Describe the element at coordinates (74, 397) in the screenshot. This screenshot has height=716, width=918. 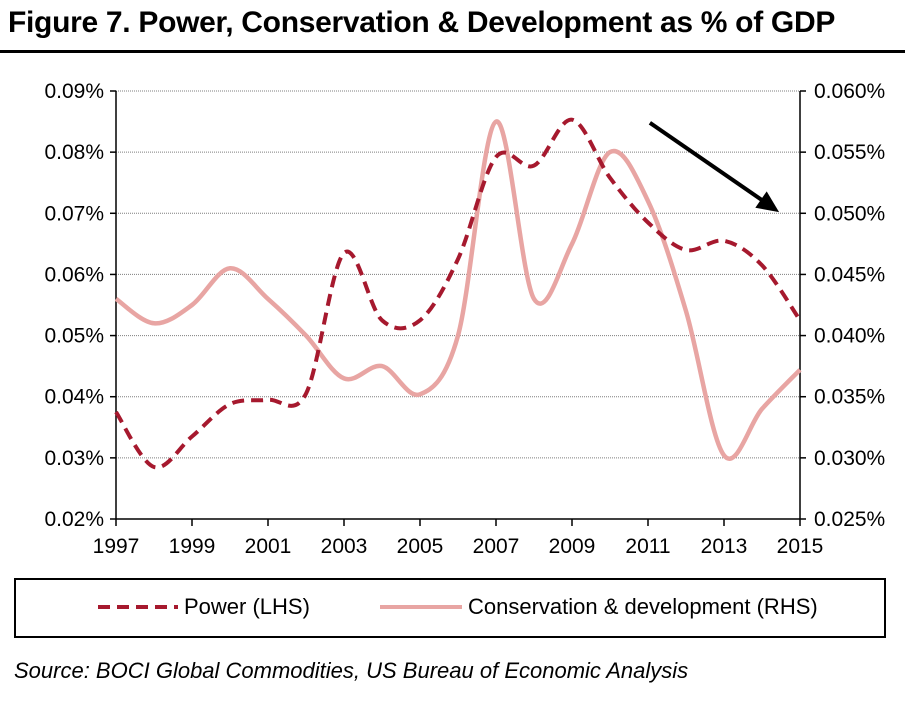
I see `y-left-tick-label: 0.04%` at that location.